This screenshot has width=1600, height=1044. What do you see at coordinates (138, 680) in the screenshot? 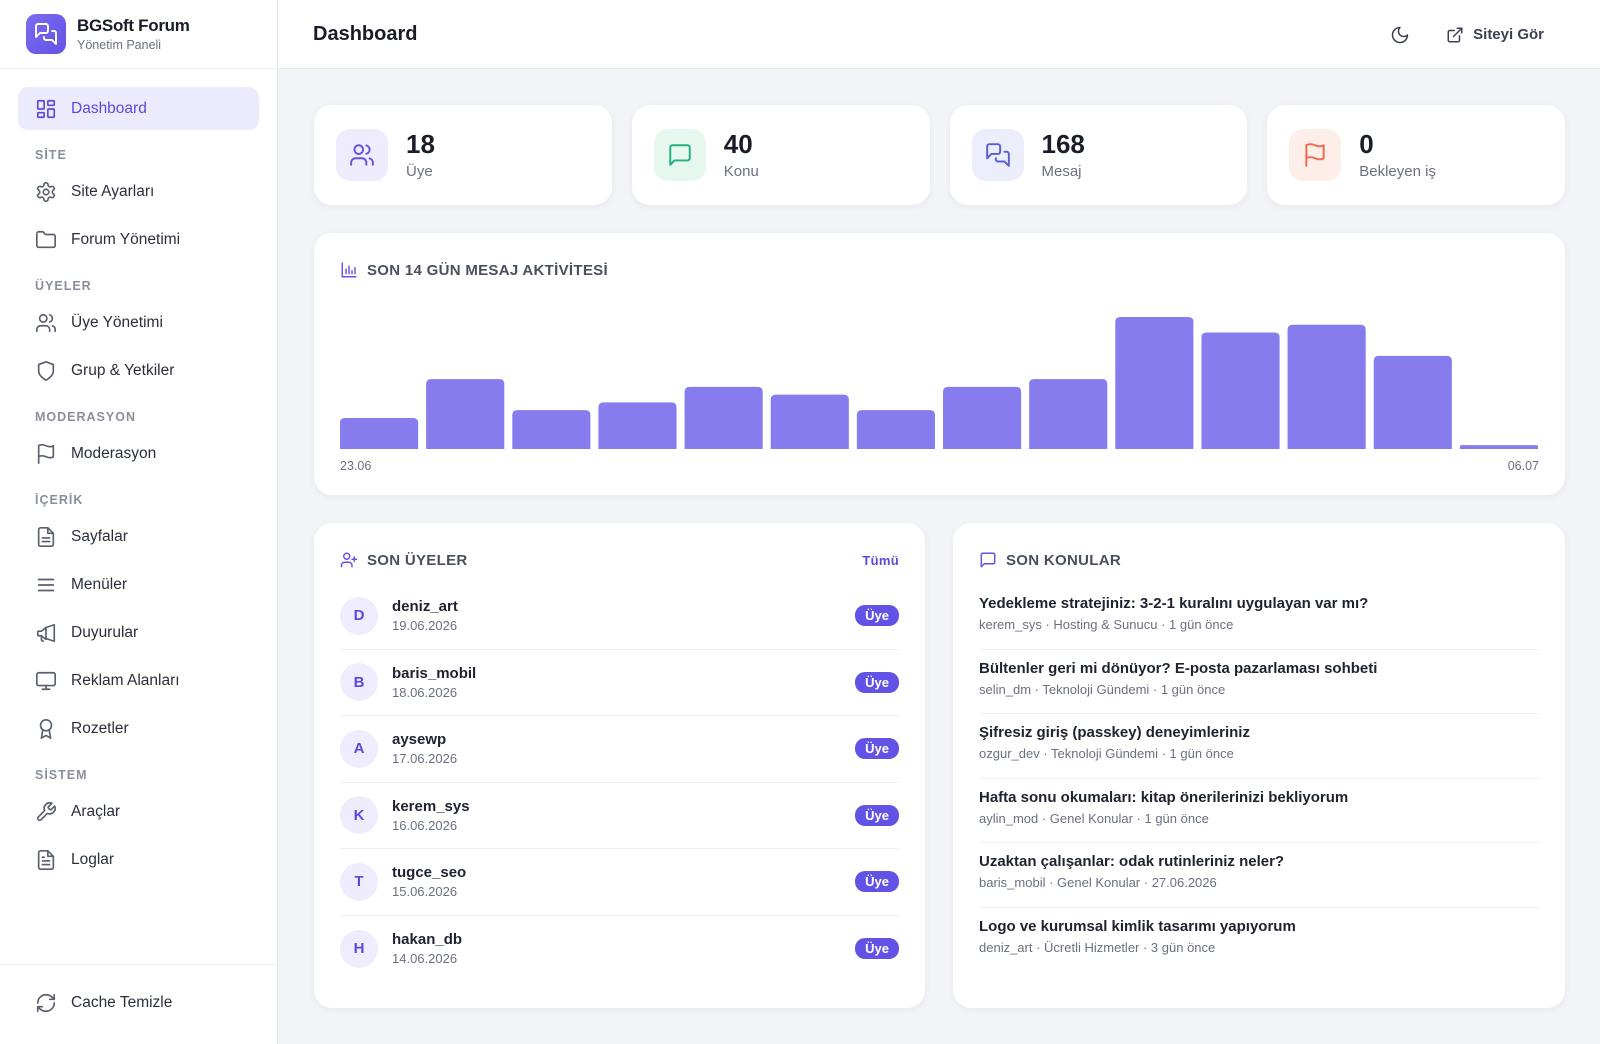
I see `sidebar-item-ad-areas: Reklam Alanları` at bounding box center [138, 680].